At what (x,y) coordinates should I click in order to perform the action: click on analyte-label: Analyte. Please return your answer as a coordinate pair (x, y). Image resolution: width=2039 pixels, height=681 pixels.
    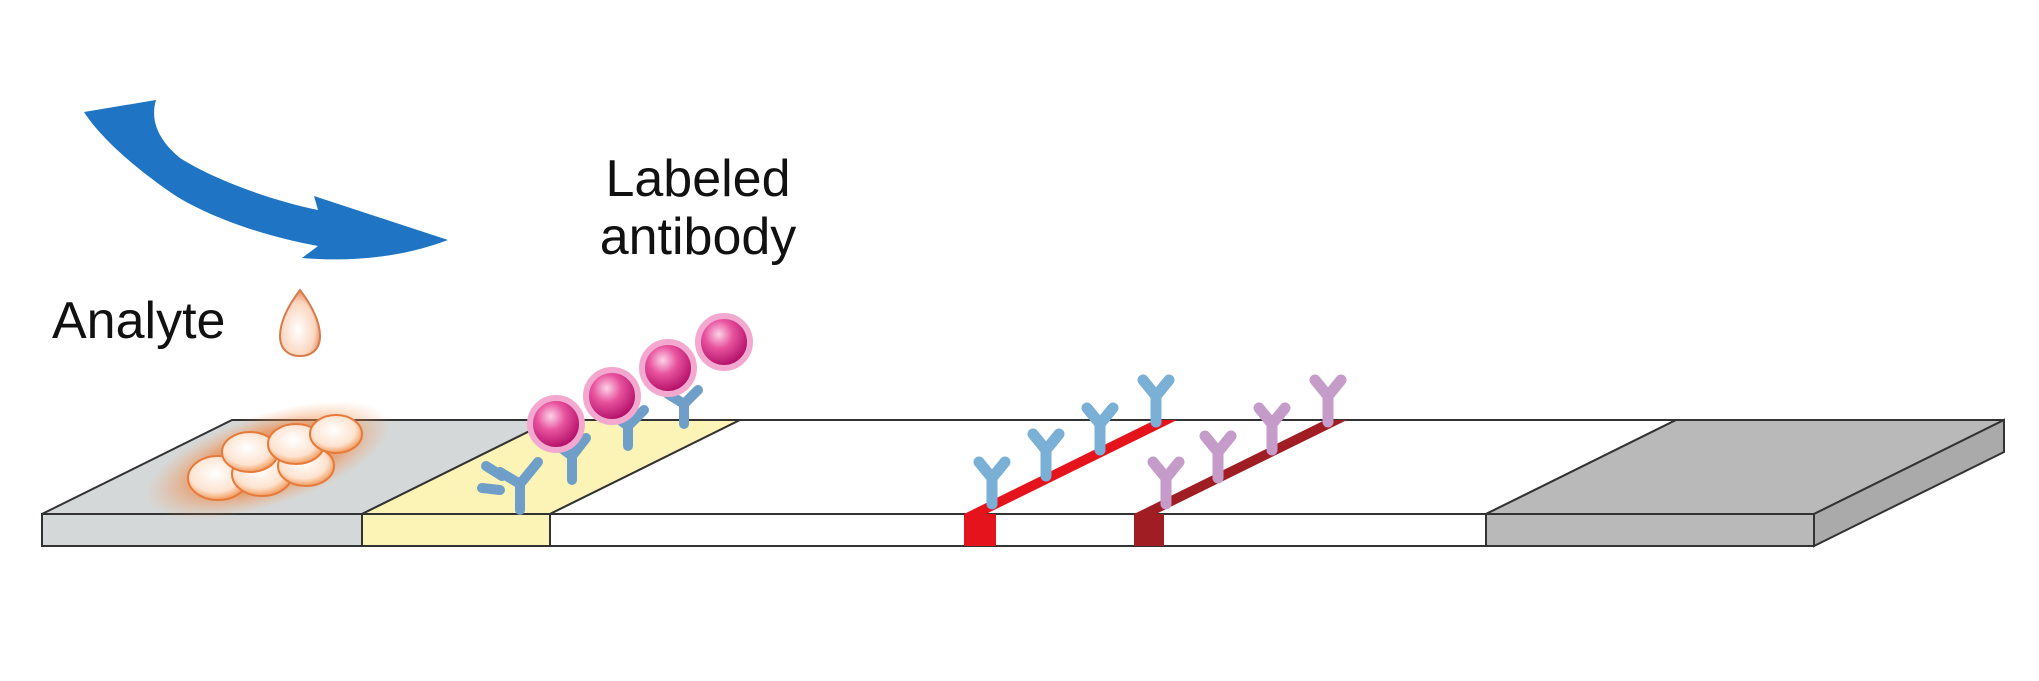
    Looking at the image, I should click on (138, 321).